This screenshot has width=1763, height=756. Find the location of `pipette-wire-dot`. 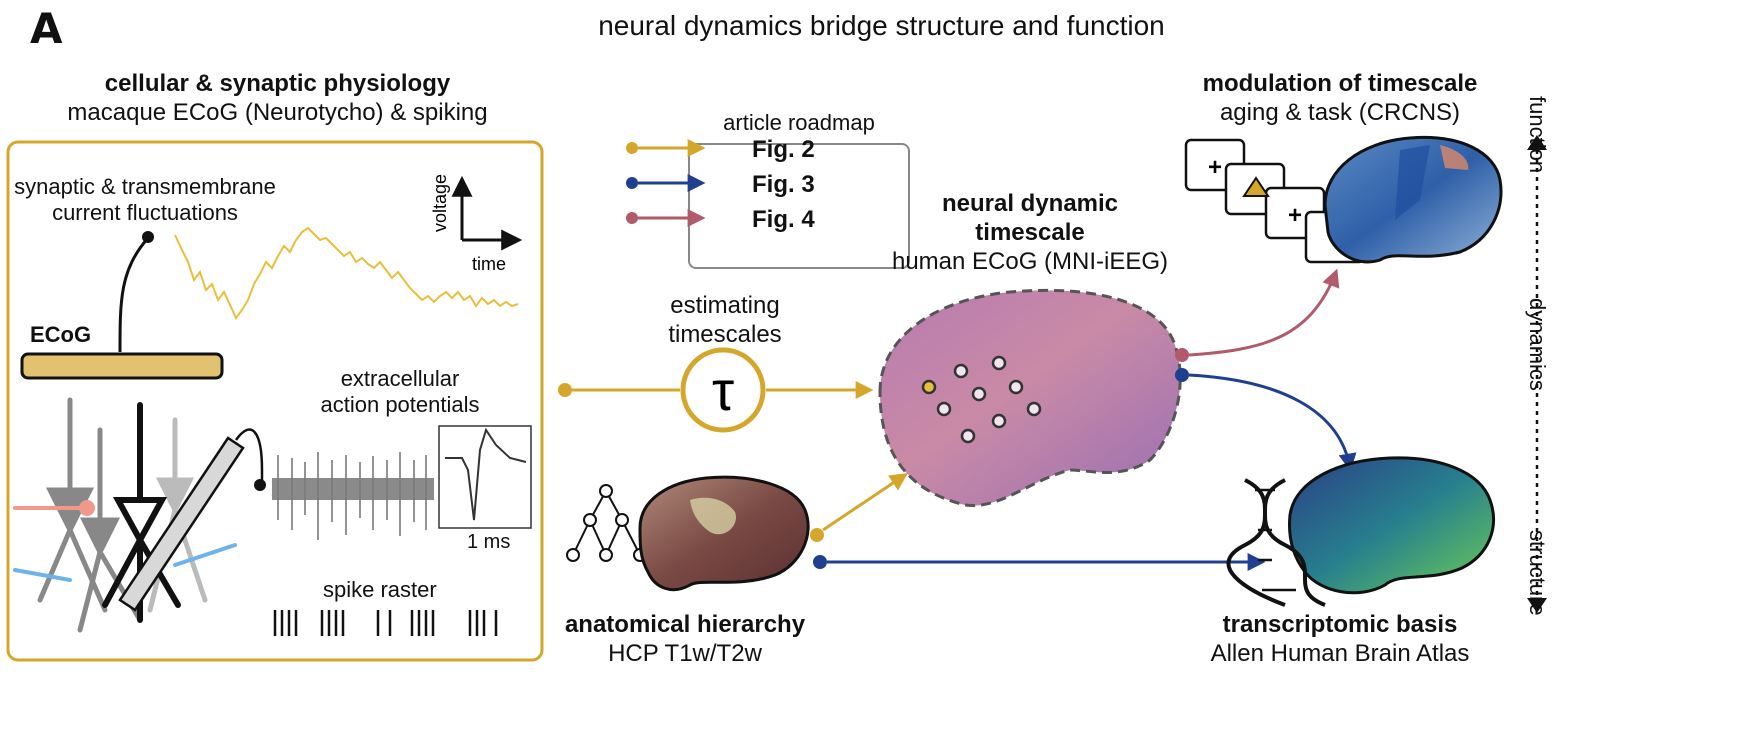

pipette-wire-dot is located at coordinates (260, 485).